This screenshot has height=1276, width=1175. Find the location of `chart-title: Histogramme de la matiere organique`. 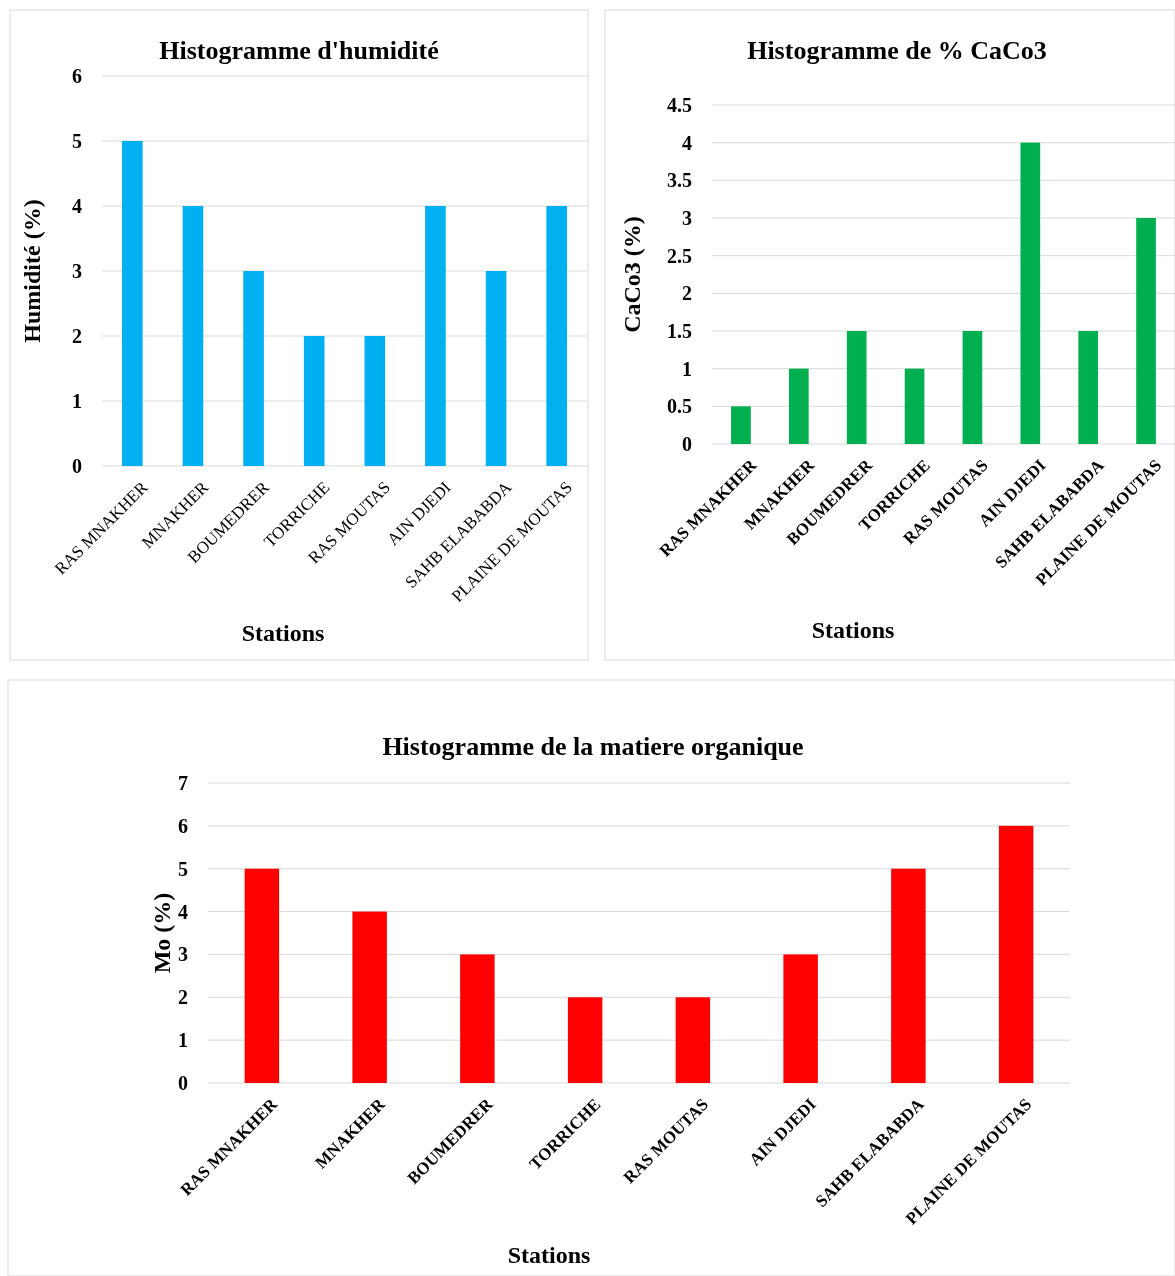

chart-title: Histogramme de la matiere organique is located at coordinates (593, 747).